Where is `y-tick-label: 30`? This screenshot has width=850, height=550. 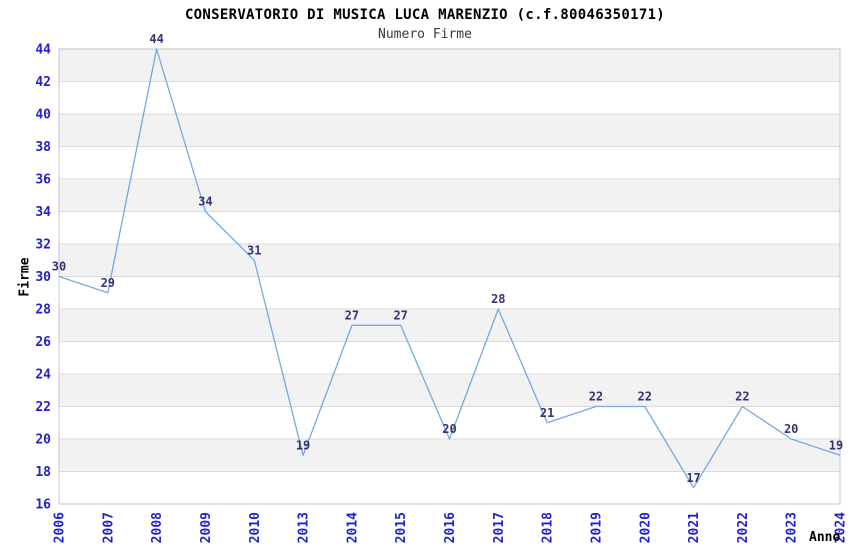 y-tick-label: 30 is located at coordinates (43, 277).